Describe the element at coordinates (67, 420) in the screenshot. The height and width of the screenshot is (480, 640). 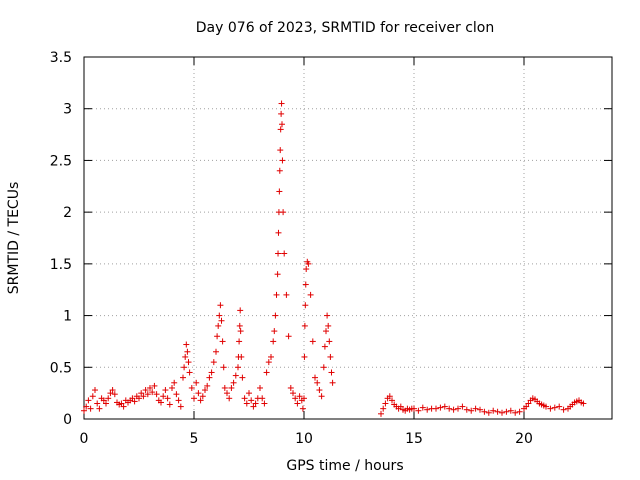
I see `y-tick-label: 0` at that location.